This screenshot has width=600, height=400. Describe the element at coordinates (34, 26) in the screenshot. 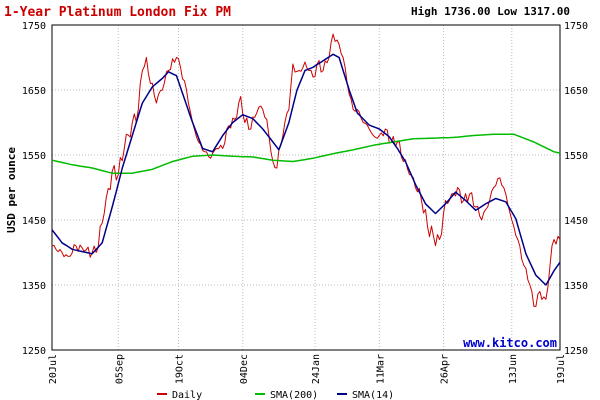

I see `y-tick-label: 1750` at that location.